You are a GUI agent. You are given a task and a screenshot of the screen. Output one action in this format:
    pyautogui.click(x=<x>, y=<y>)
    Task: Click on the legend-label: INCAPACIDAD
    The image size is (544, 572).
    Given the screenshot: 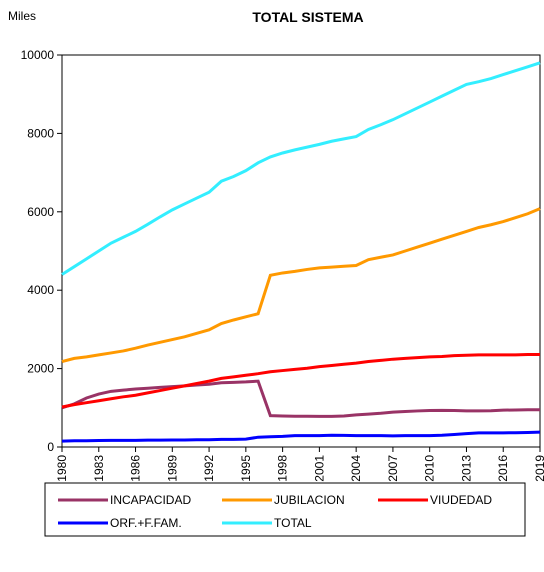 What is the action you would take?
    pyautogui.click(x=150, y=500)
    